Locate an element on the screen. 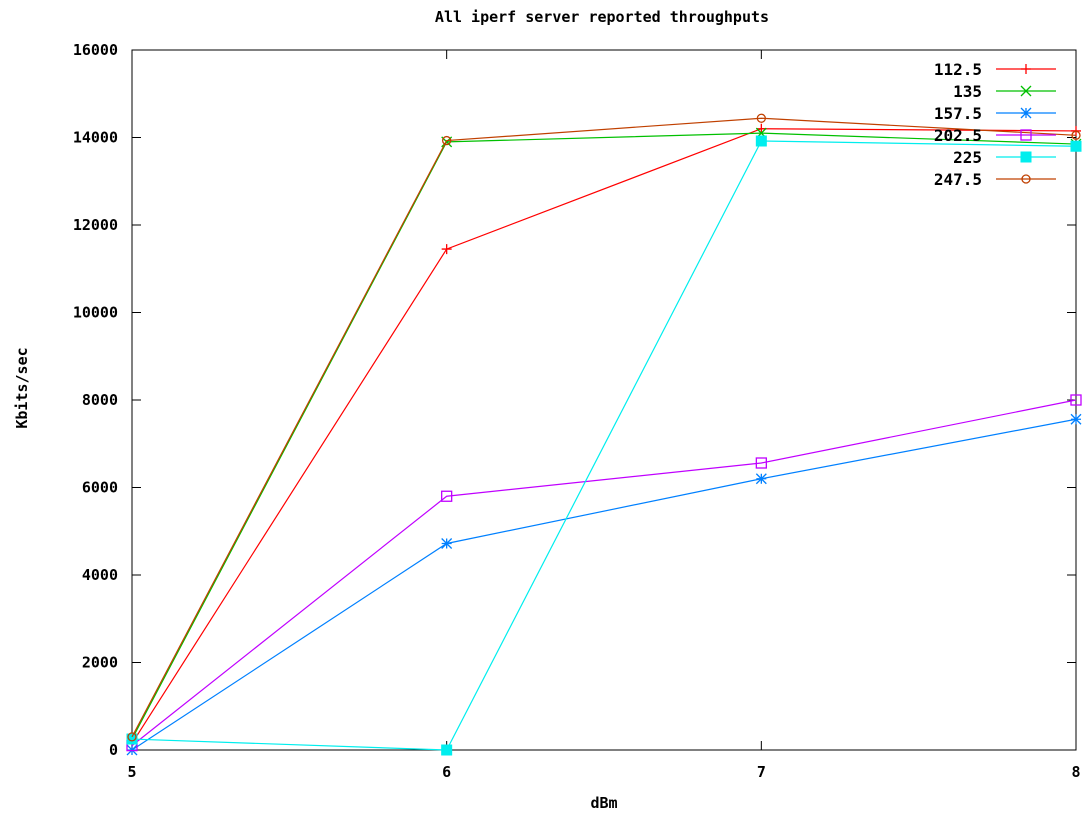 The image size is (1088, 822). y-tick-label: 12000 is located at coordinates (95, 225).